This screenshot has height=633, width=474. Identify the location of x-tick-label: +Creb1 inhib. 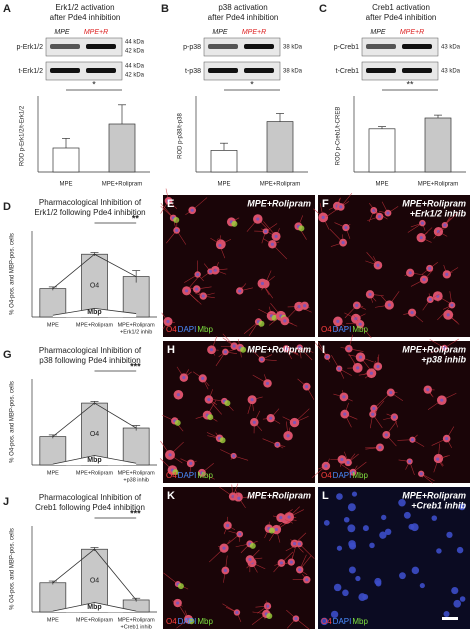
(135, 627).